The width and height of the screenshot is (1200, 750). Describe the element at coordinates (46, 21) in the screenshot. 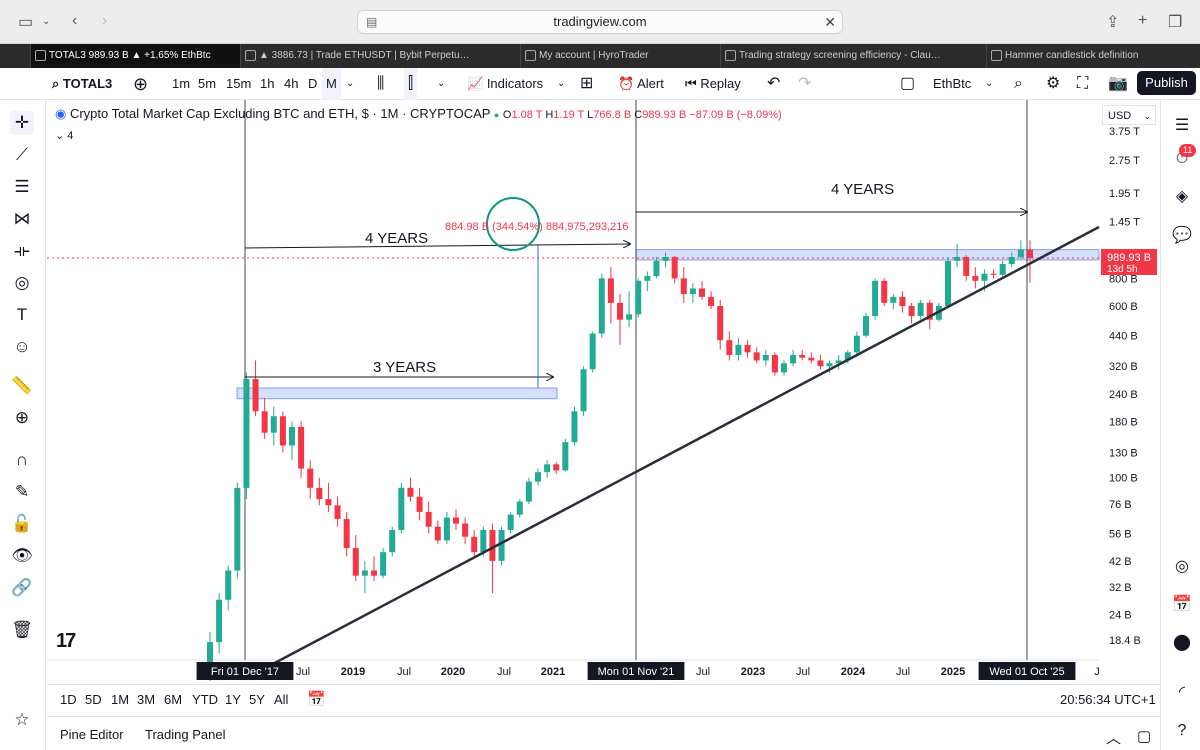

I see `chevron-down-icon: ⌄` at that location.